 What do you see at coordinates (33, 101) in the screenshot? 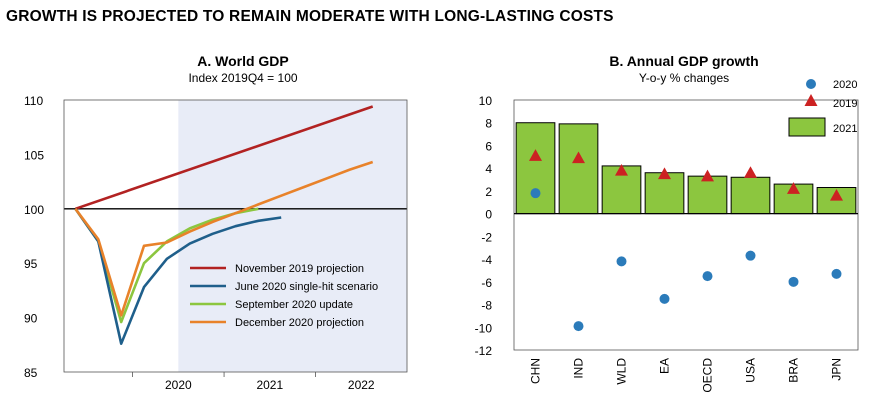
I see `y-axis-tick-label: 110` at bounding box center [33, 101].